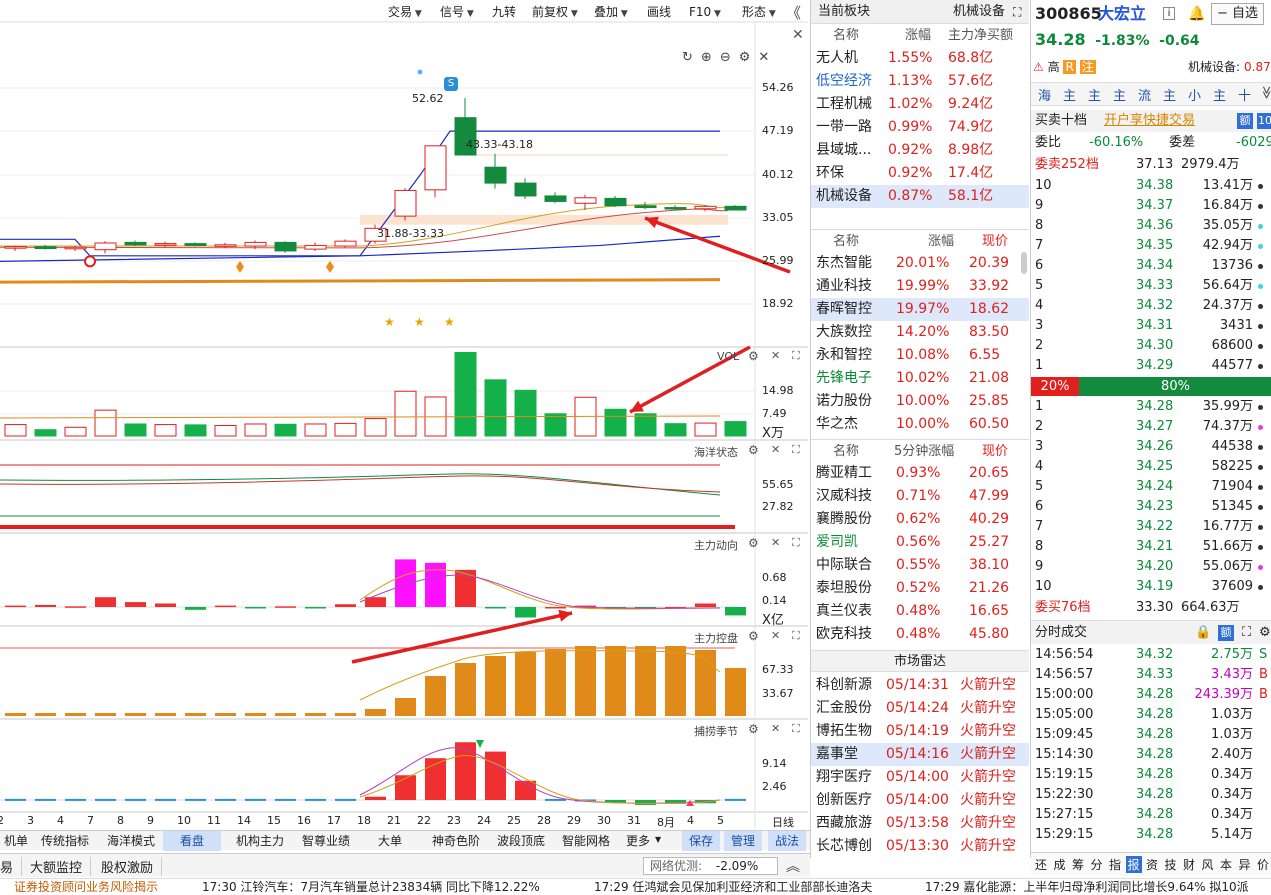 The width and height of the screenshot is (1271, 895). I want to click on sector-row: 一带一路 0.99% 74.9亿, so click(920, 127).